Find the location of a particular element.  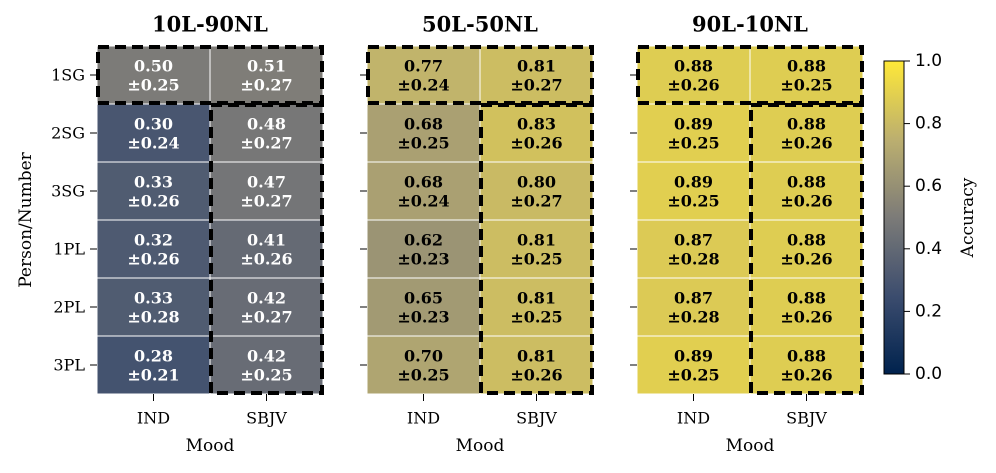

y-tick-label: 3PL is located at coordinates (69, 365).